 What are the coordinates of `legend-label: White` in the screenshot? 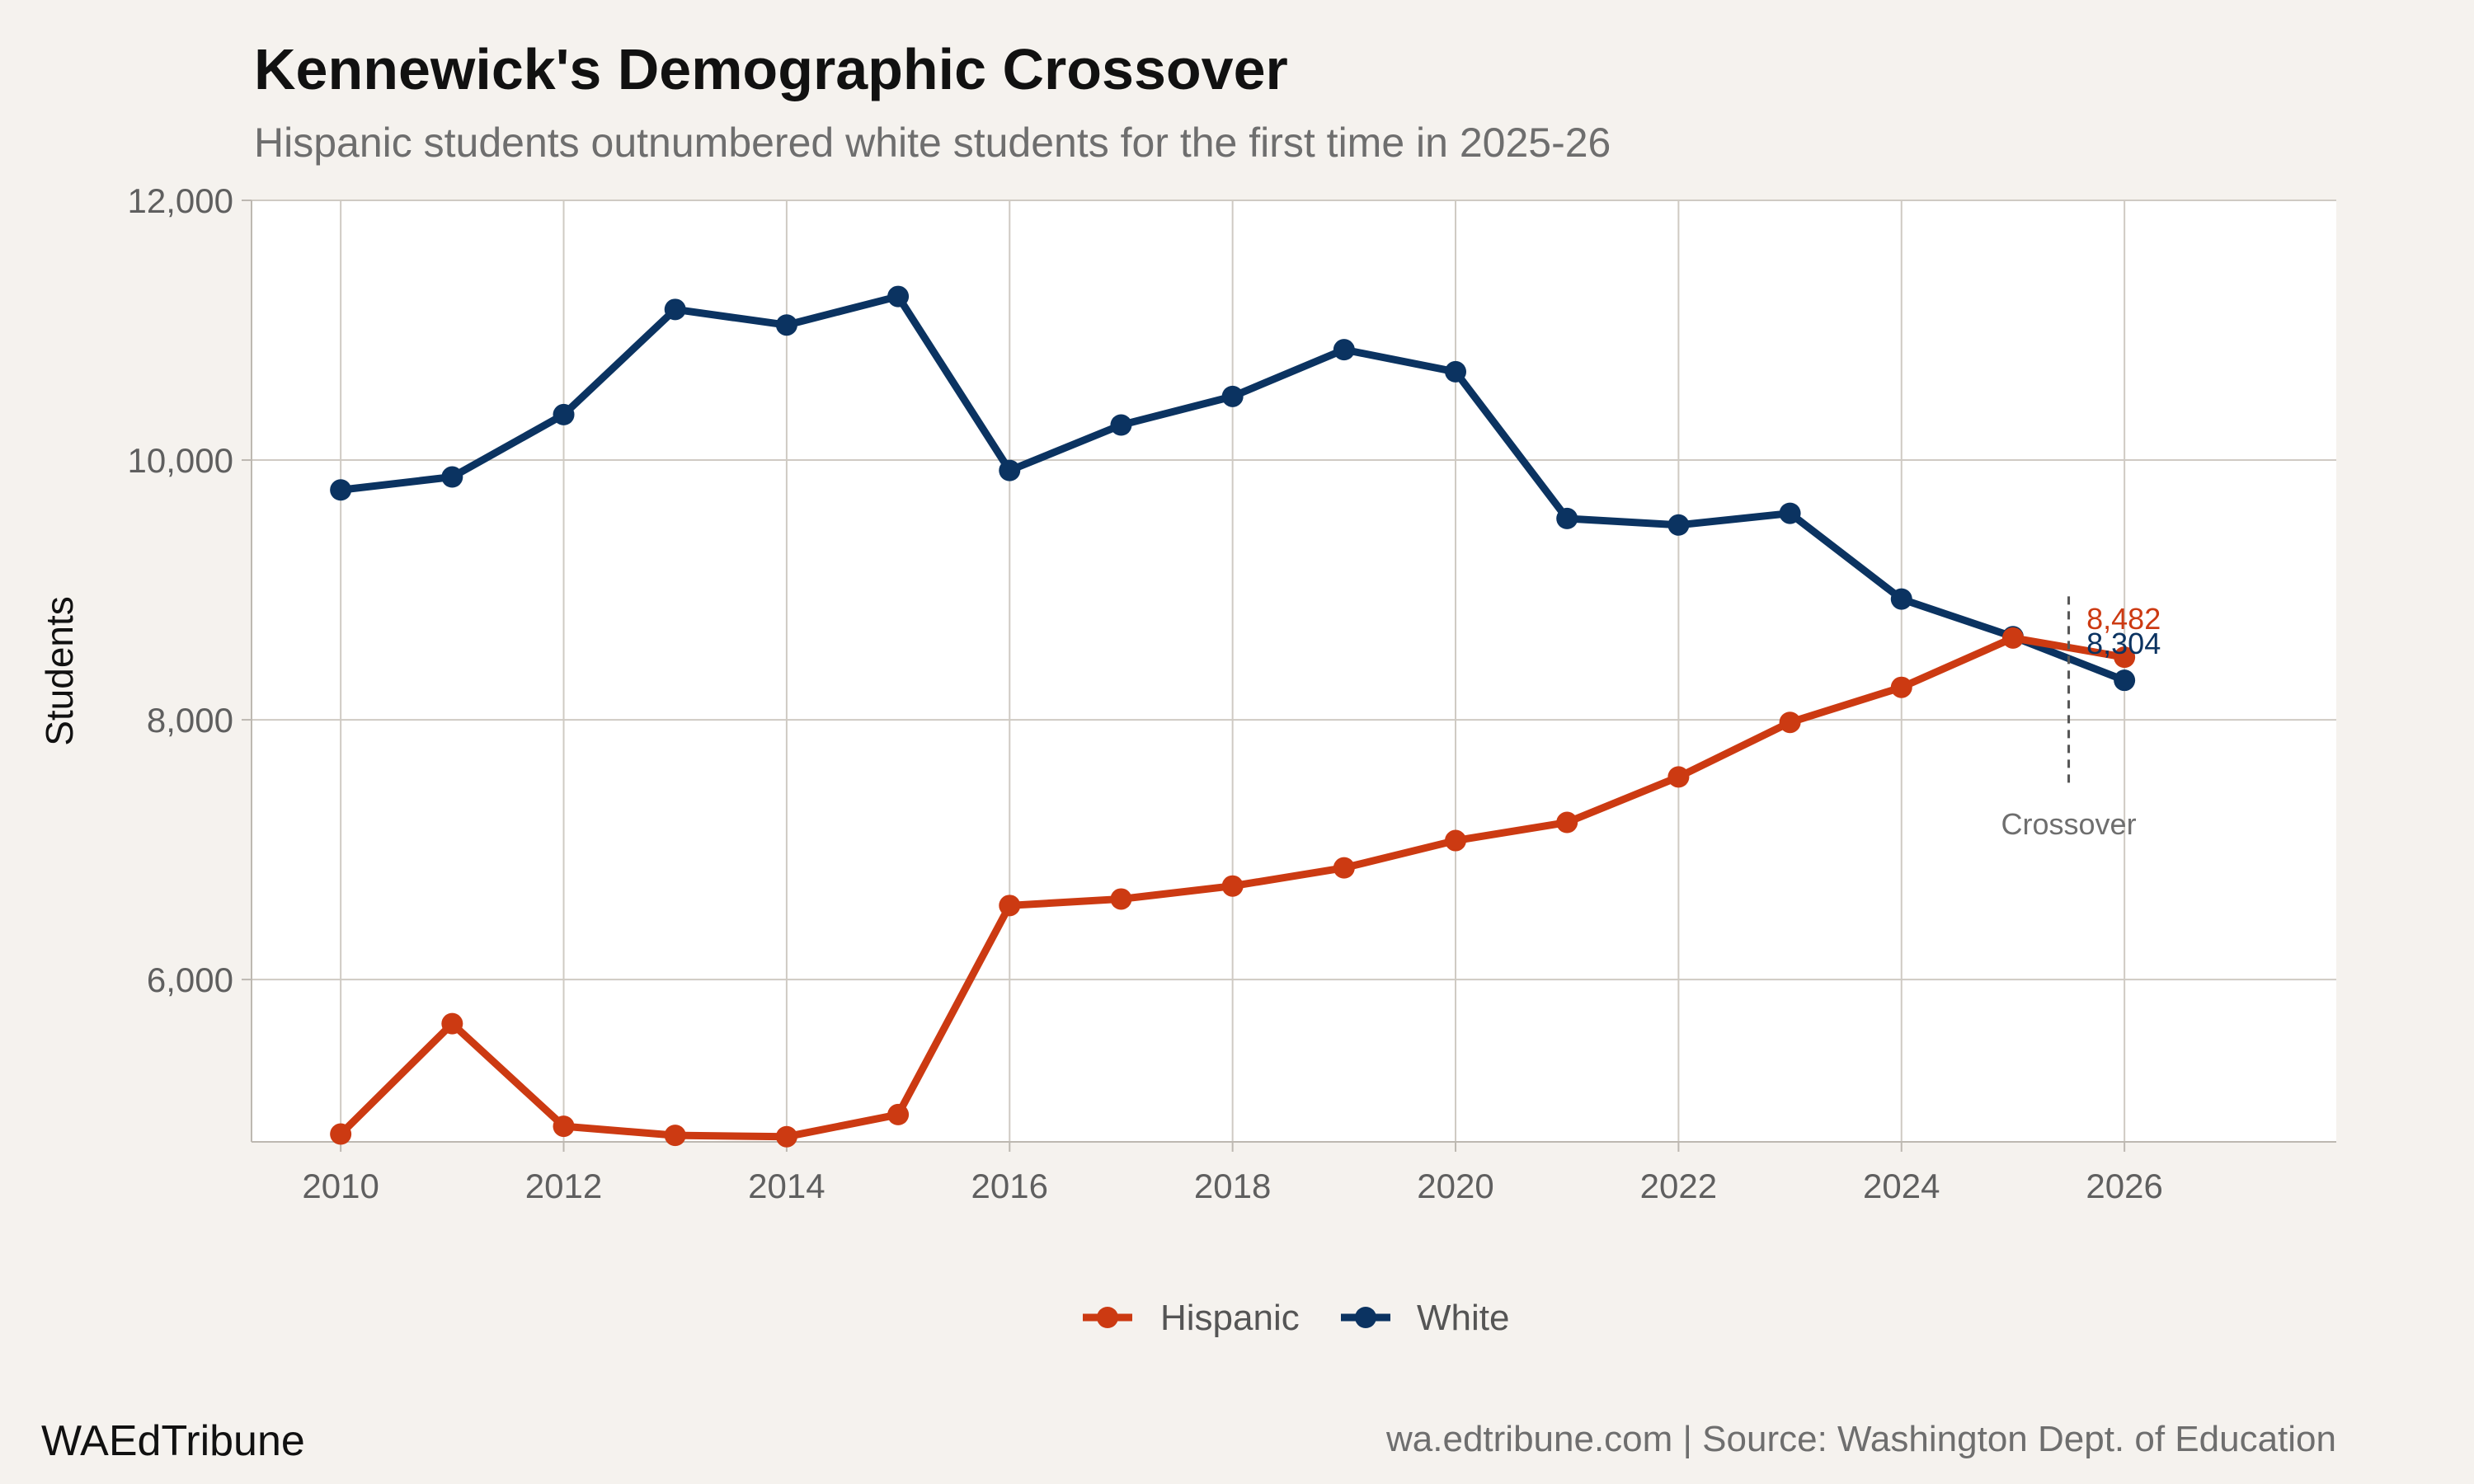 It's located at (1463, 1318).